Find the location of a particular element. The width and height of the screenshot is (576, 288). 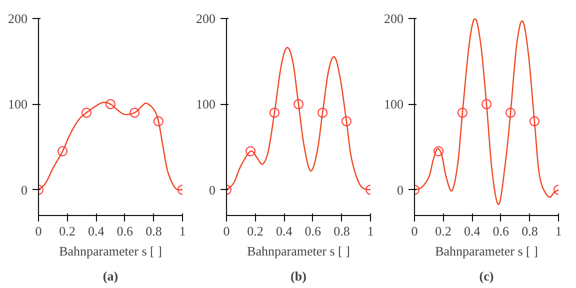

text: (c) is located at coordinates (486, 276).